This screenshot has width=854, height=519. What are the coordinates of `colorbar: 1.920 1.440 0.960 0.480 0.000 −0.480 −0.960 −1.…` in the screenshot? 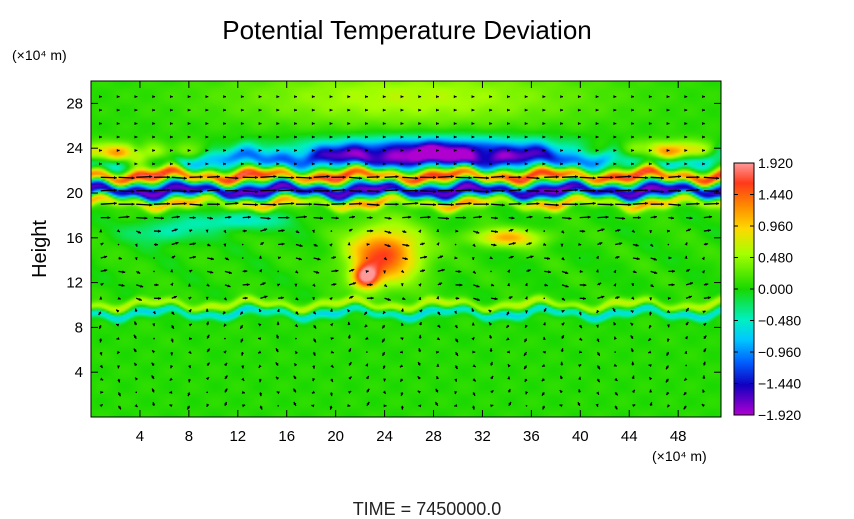 It's located at (767, 289).